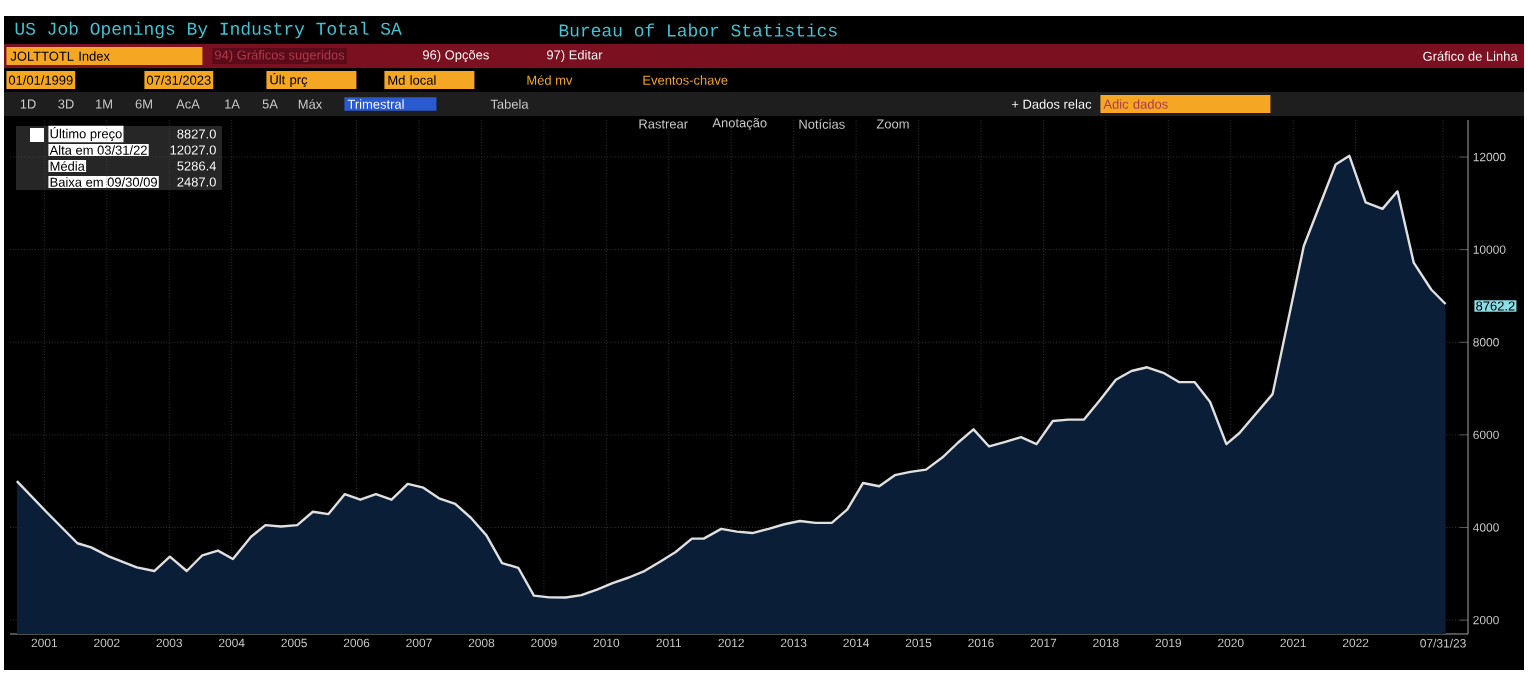 The height and width of the screenshot is (682, 1528). I want to click on chart-title: US Job Openings By Industry Total SA, so click(208, 30).